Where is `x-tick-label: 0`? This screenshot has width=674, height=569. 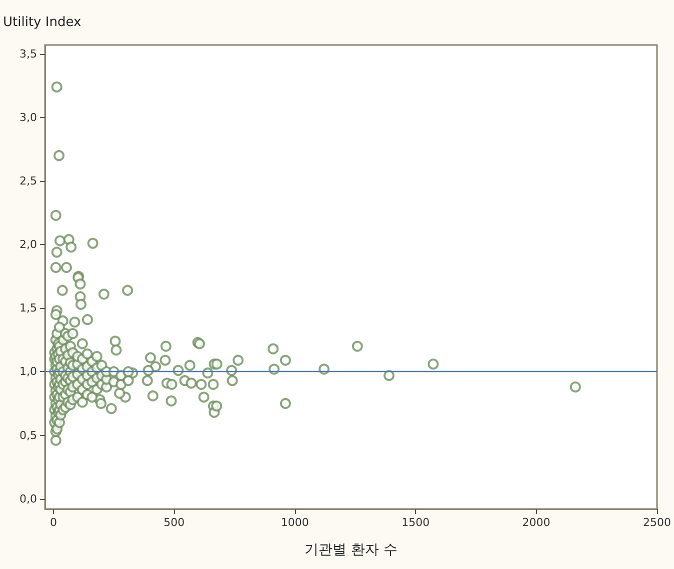
x-tick-label: 0 is located at coordinates (53, 522).